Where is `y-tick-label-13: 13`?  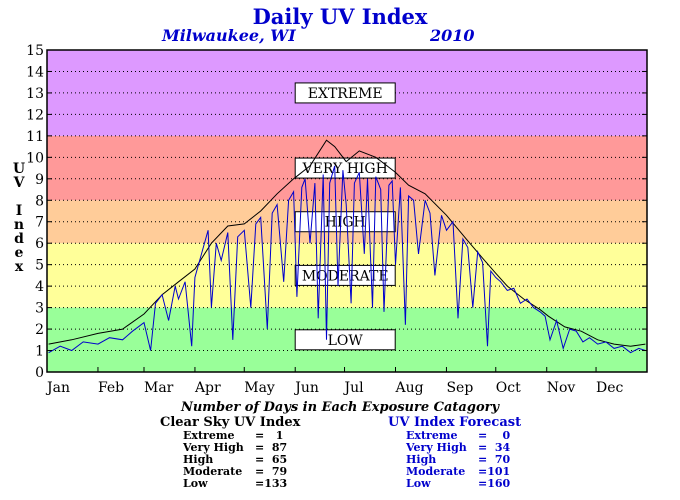
y-tick-label-13: 13 is located at coordinates (35, 94).